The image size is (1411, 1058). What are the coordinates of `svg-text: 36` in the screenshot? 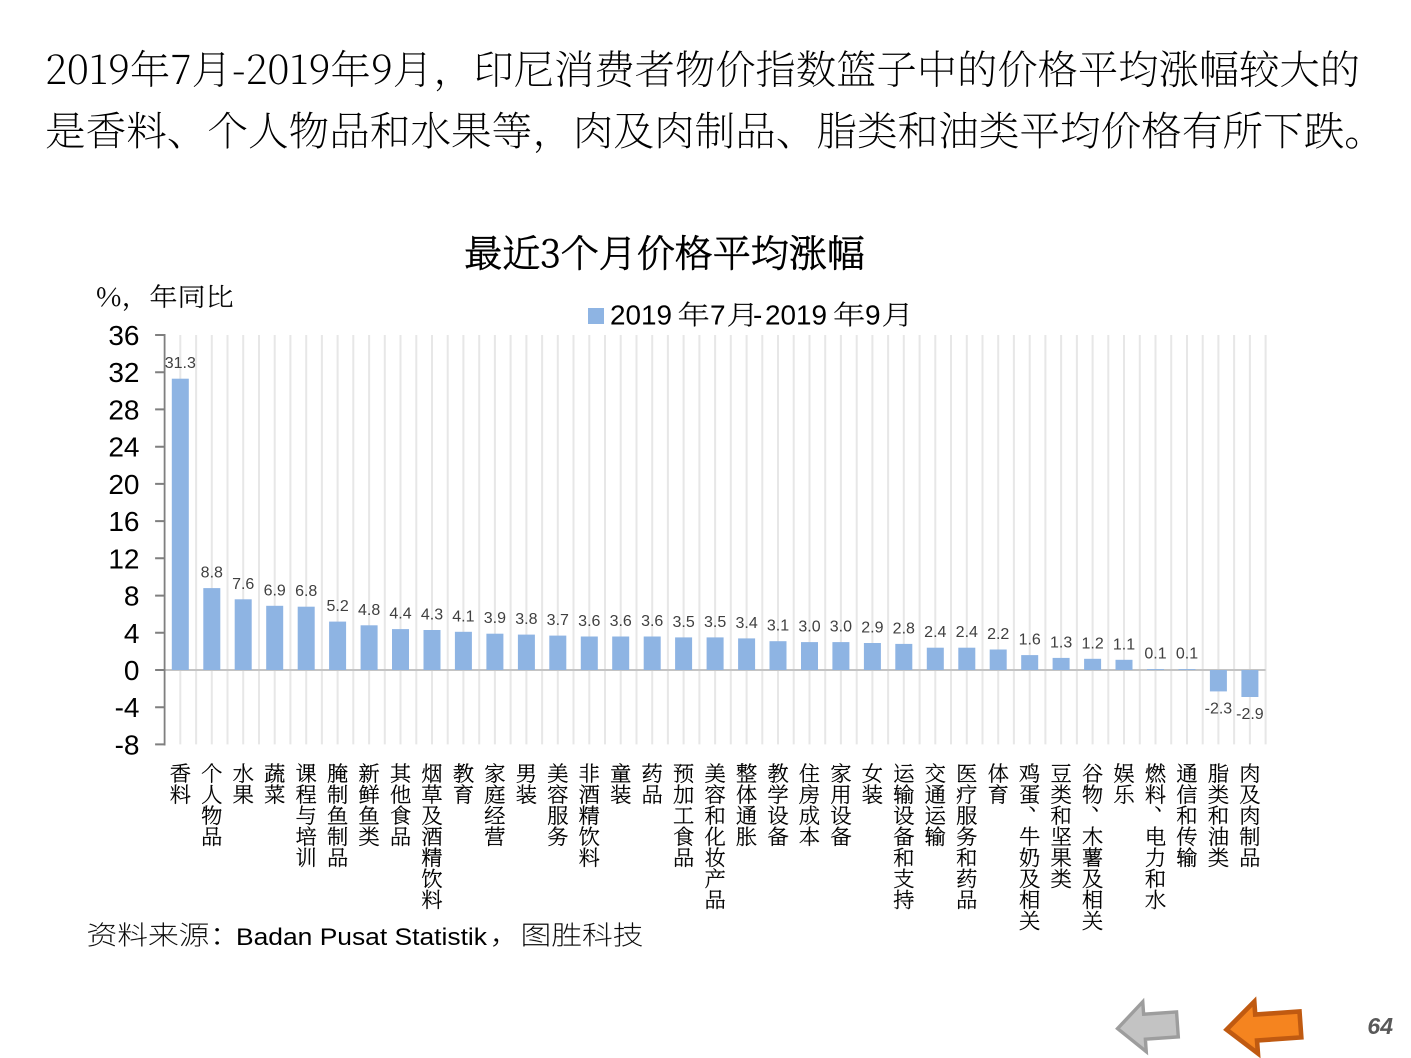 It's located at (123, 335).